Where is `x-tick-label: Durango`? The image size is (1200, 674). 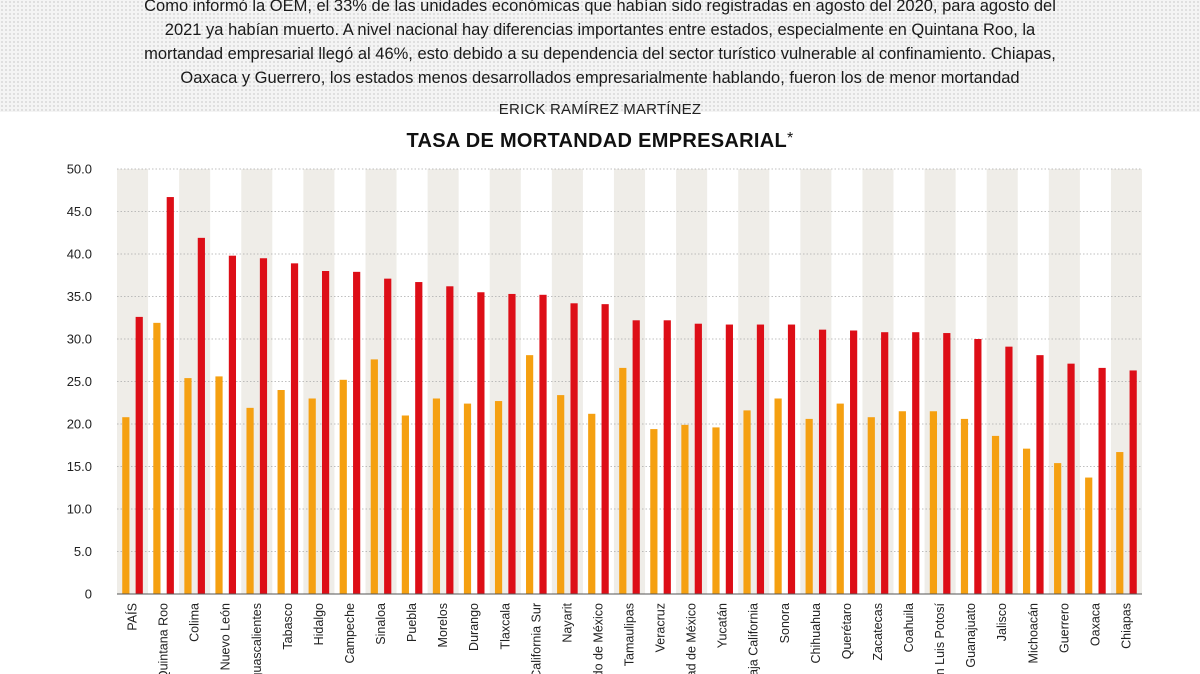 x-tick-label: Durango is located at coordinates (474, 627).